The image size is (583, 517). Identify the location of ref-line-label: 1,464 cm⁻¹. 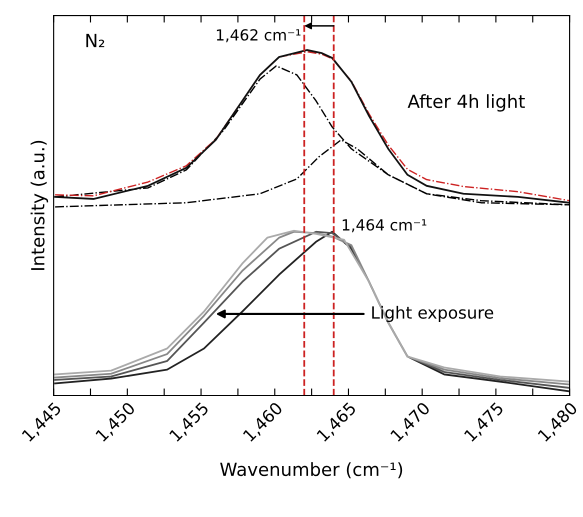
(384, 225).